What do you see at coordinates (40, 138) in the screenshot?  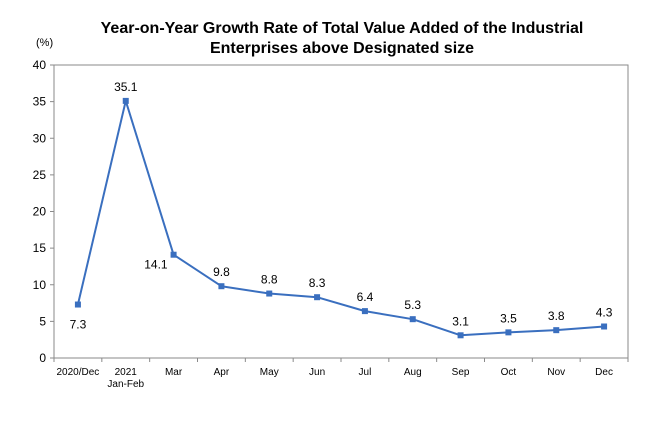 I see `y-tick-label: 30` at bounding box center [40, 138].